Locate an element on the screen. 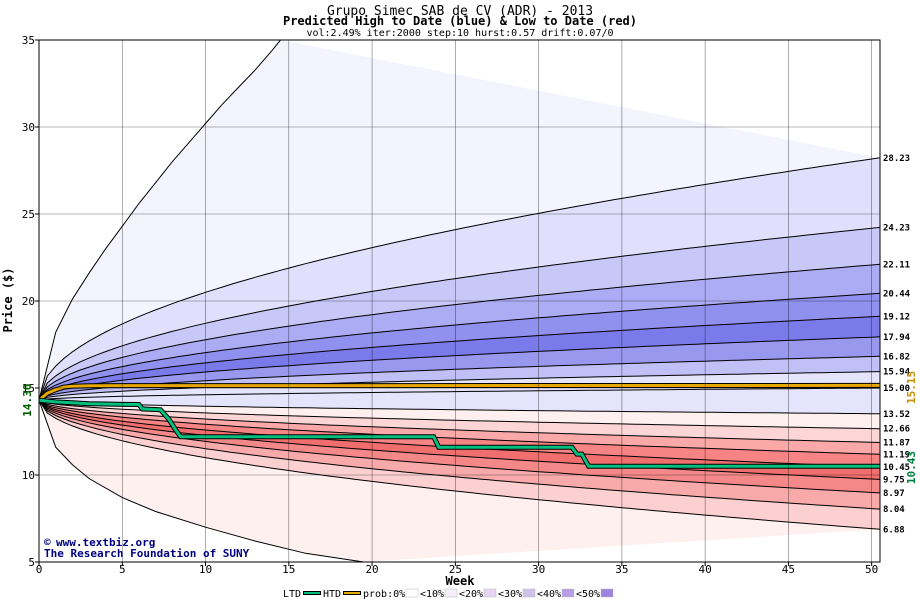 The width and height of the screenshot is (920, 600). legend: LTD HTD prob:0% <10% <20% <30% <40% <50% is located at coordinates (448, 594).